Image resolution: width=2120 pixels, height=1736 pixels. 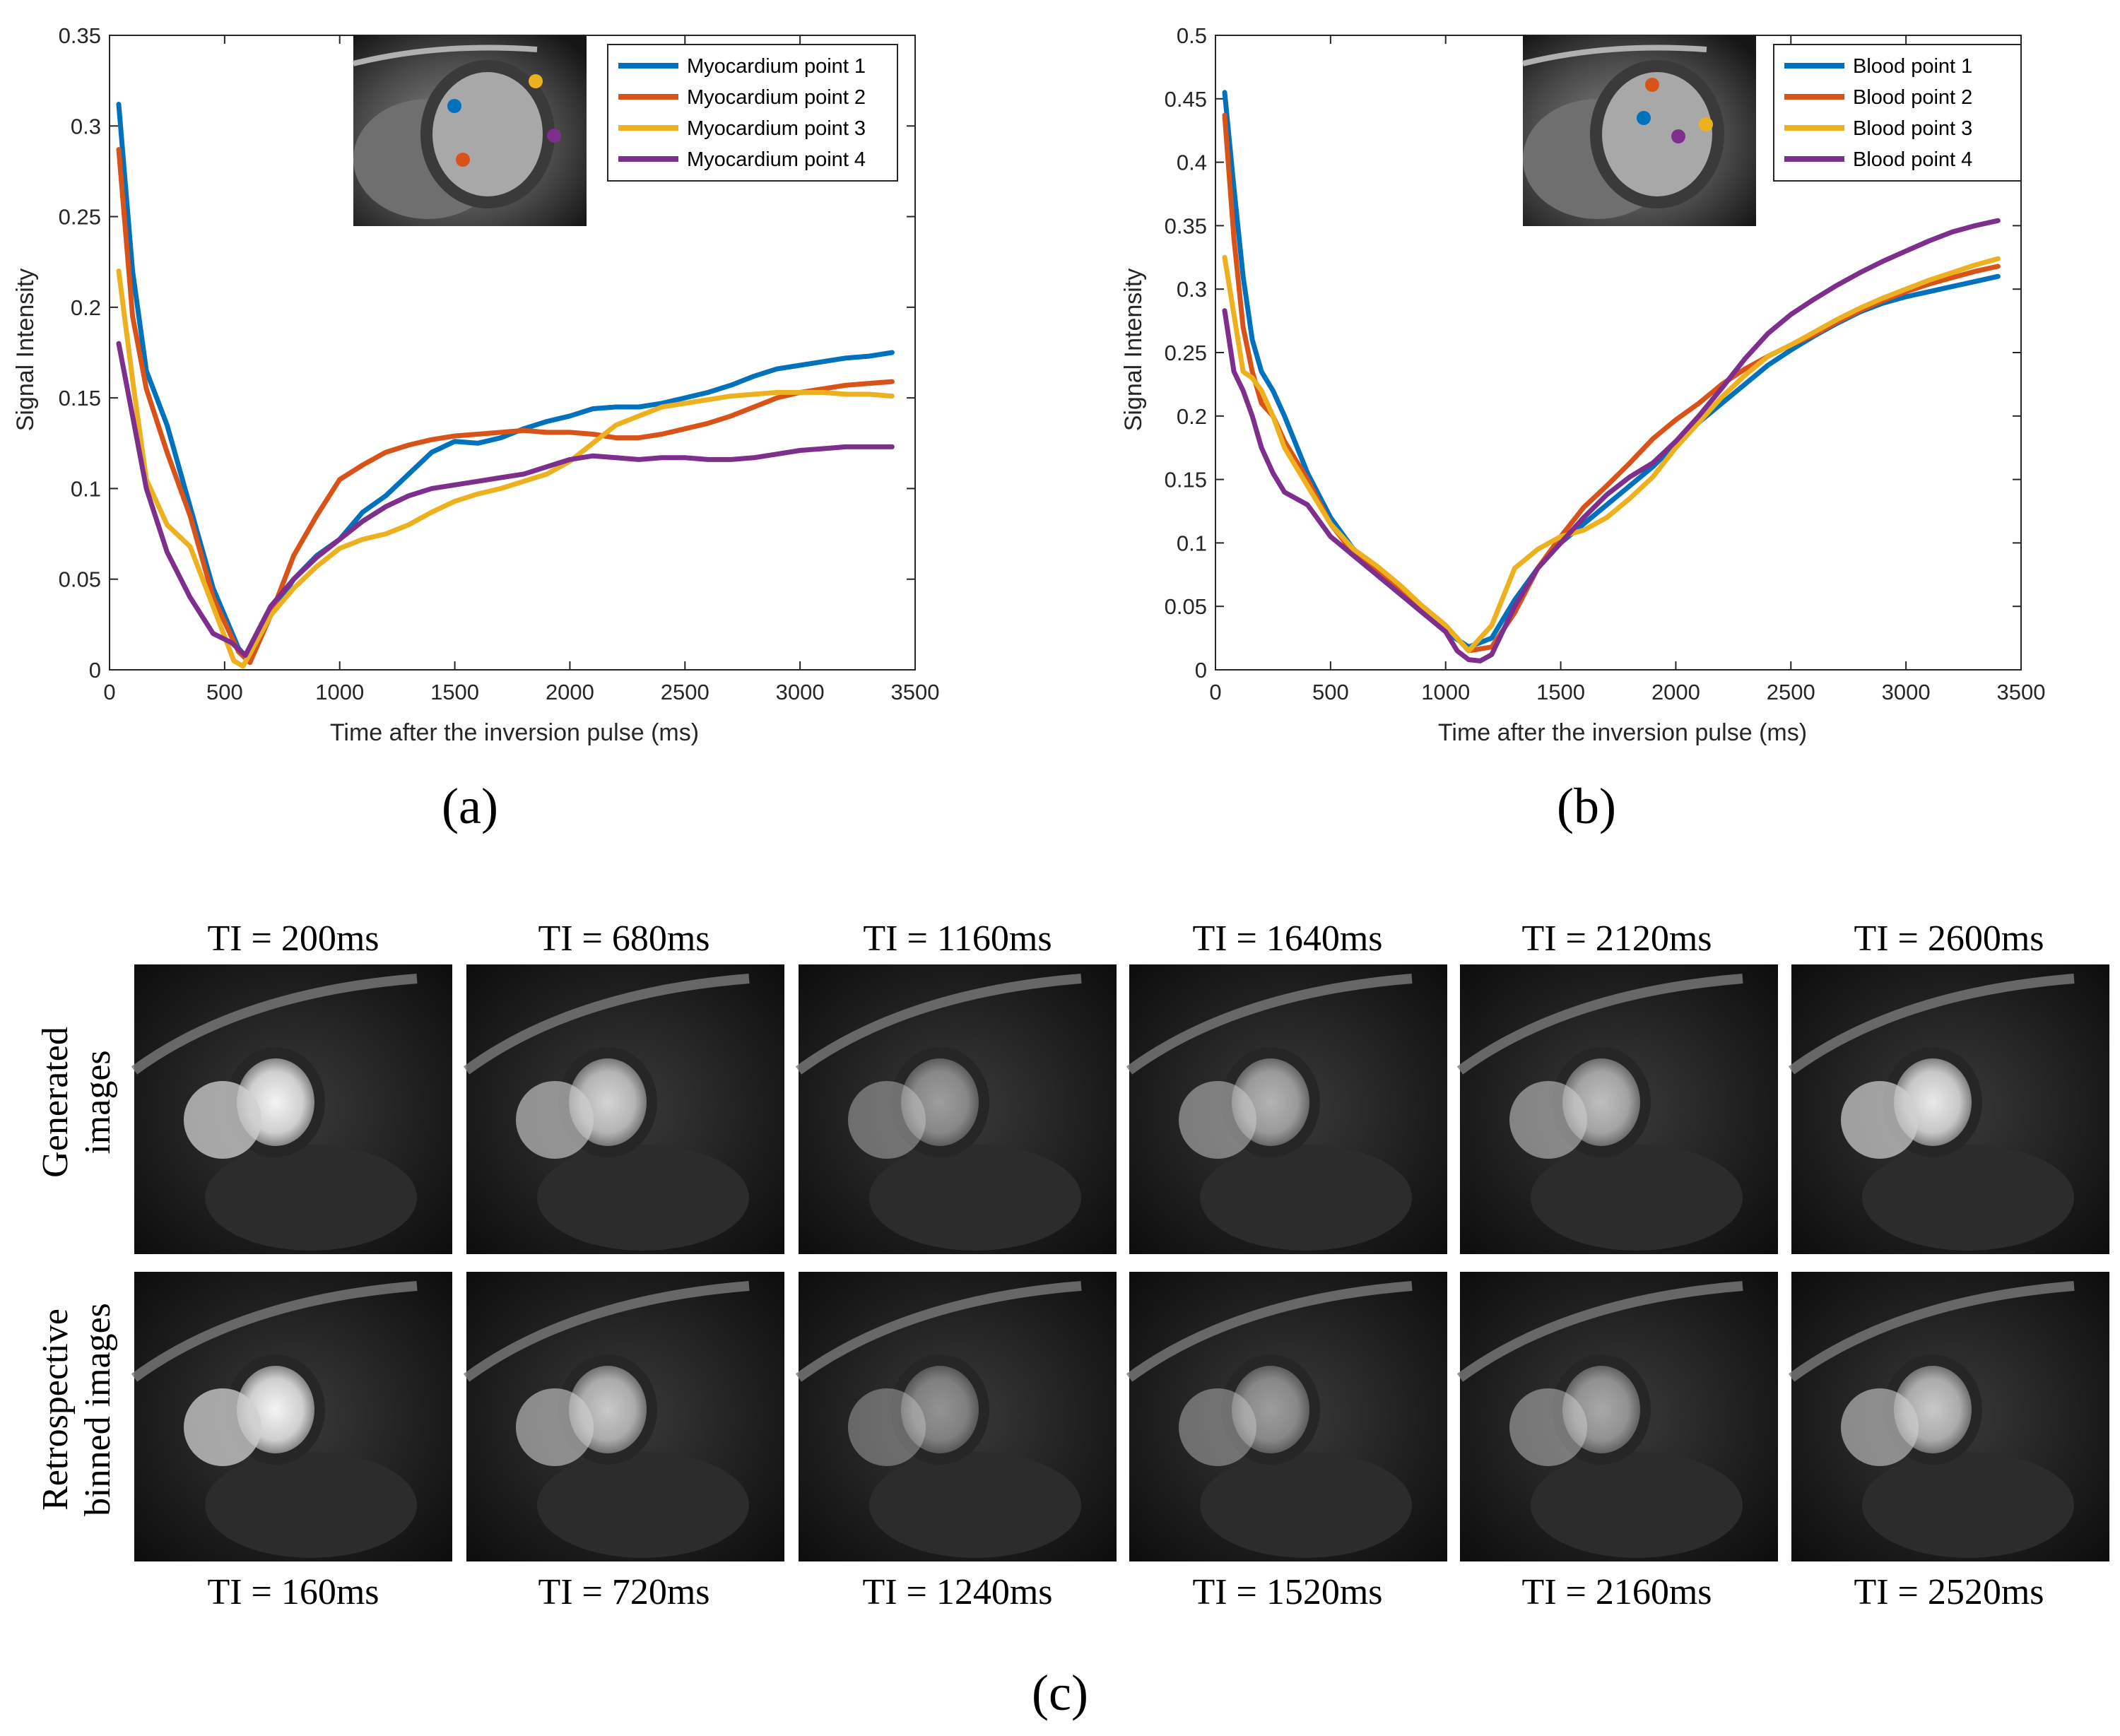 What do you see at coordinates (86, 307) in the screenshot?
I see `chart-a-ytick-label: 0.2` at bounding box center [86, 307].